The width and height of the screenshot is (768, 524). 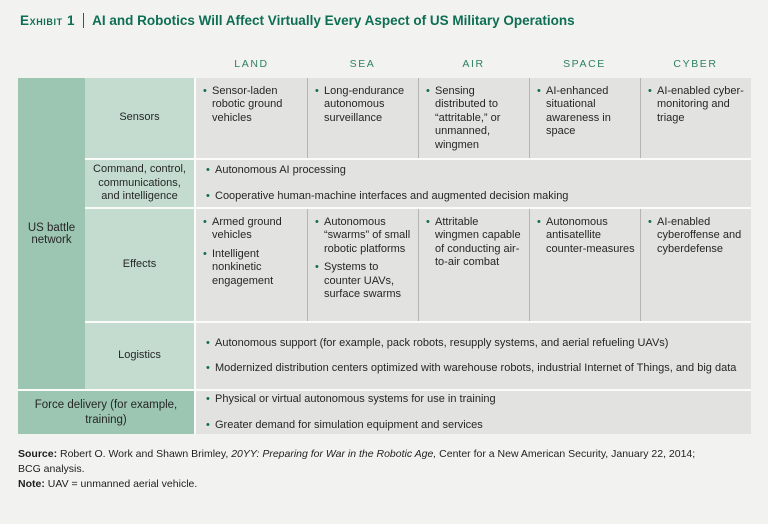 What do you see at coordinates (384, 63) in the screenshot?
I see `column-header-row: LAND SEA AIR SPACE CYBER` at bounding box center [384, 63].